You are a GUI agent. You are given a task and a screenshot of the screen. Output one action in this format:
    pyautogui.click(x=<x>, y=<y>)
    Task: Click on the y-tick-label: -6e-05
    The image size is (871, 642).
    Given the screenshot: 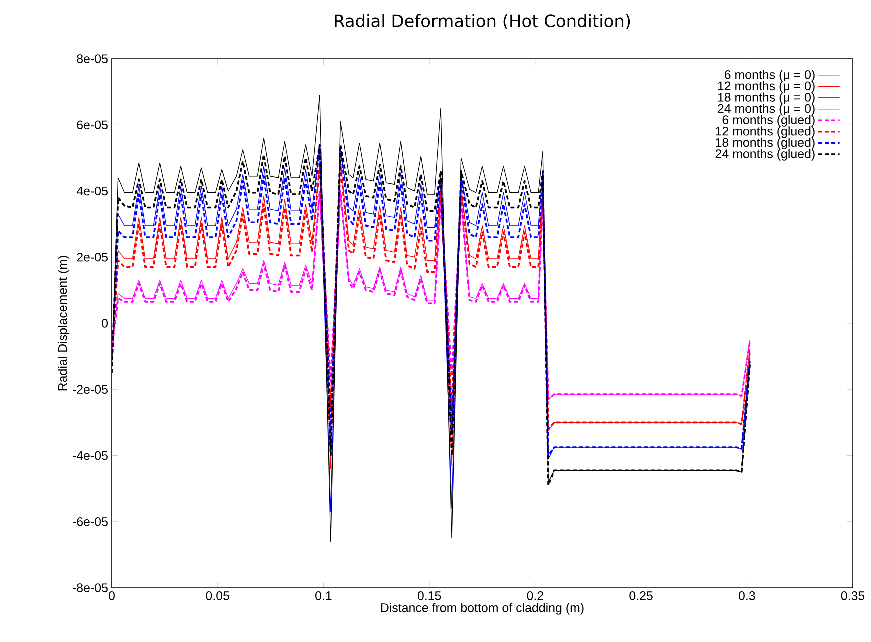 What is the action you would take?
    pyautogui.click(x=90, y=521)
    